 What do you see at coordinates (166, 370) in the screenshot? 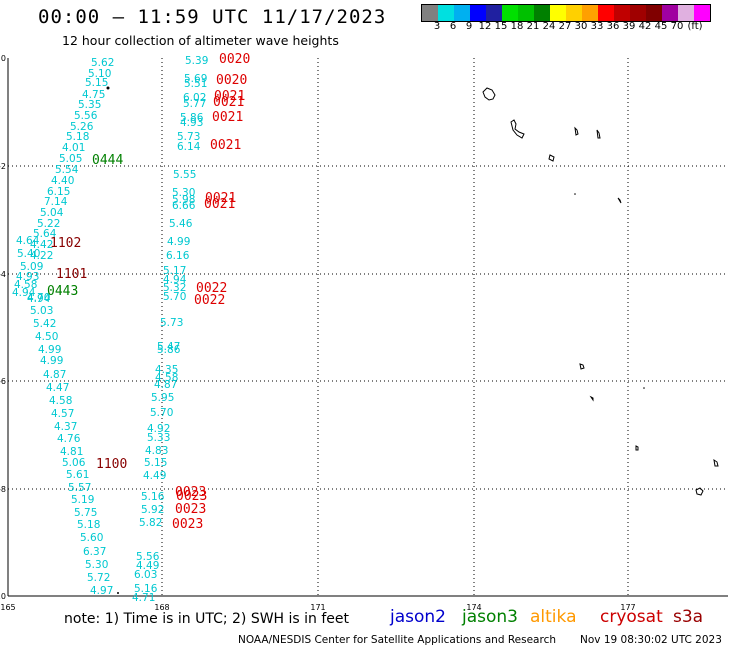
I see `swh-label: 4.35` at bounding box center [166, 370].